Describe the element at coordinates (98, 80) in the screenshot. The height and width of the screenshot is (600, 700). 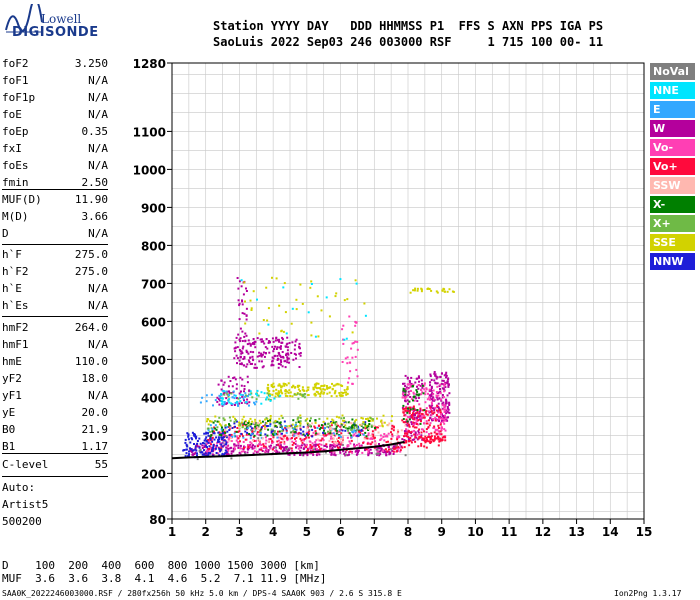
I see `param-value: N/A` at that location.